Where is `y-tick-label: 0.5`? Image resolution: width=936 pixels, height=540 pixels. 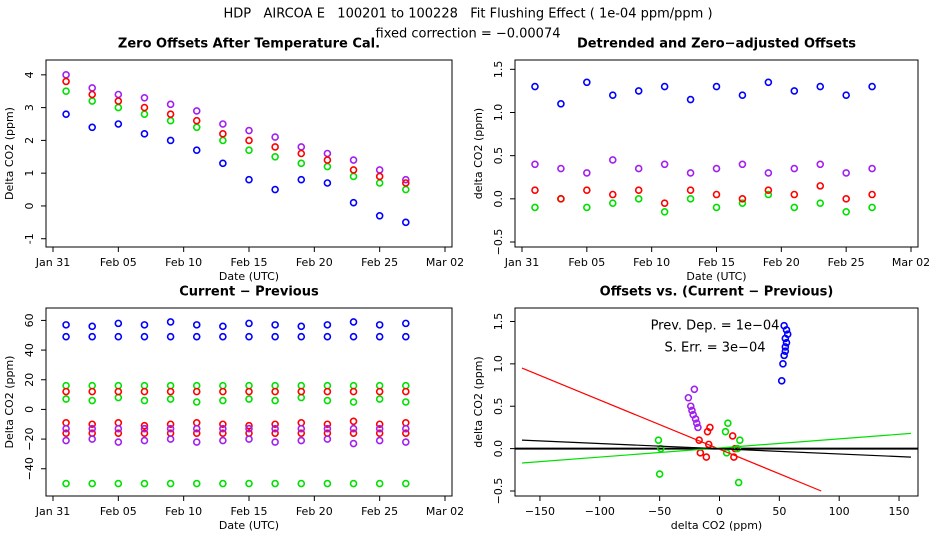 y-tick-label: 0.5 is located at coordinates (498, 406).